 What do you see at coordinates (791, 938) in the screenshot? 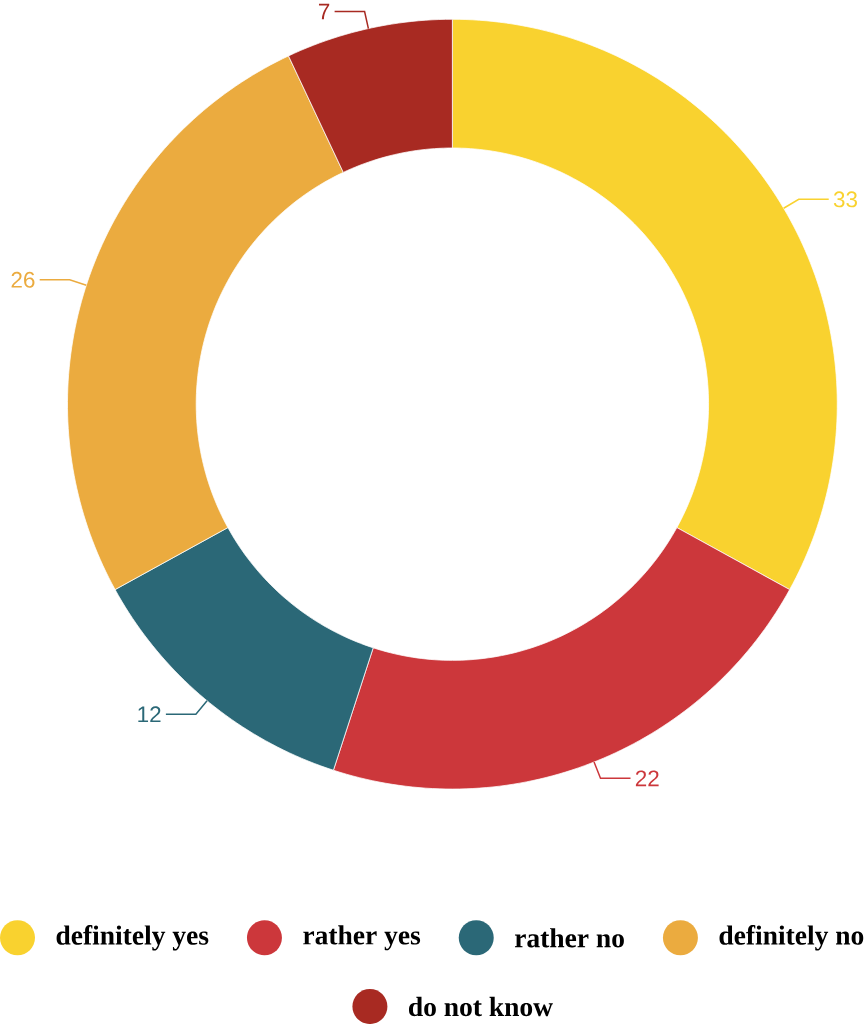
I see `legend-label: definitely no` at bounding box center [791, 938].